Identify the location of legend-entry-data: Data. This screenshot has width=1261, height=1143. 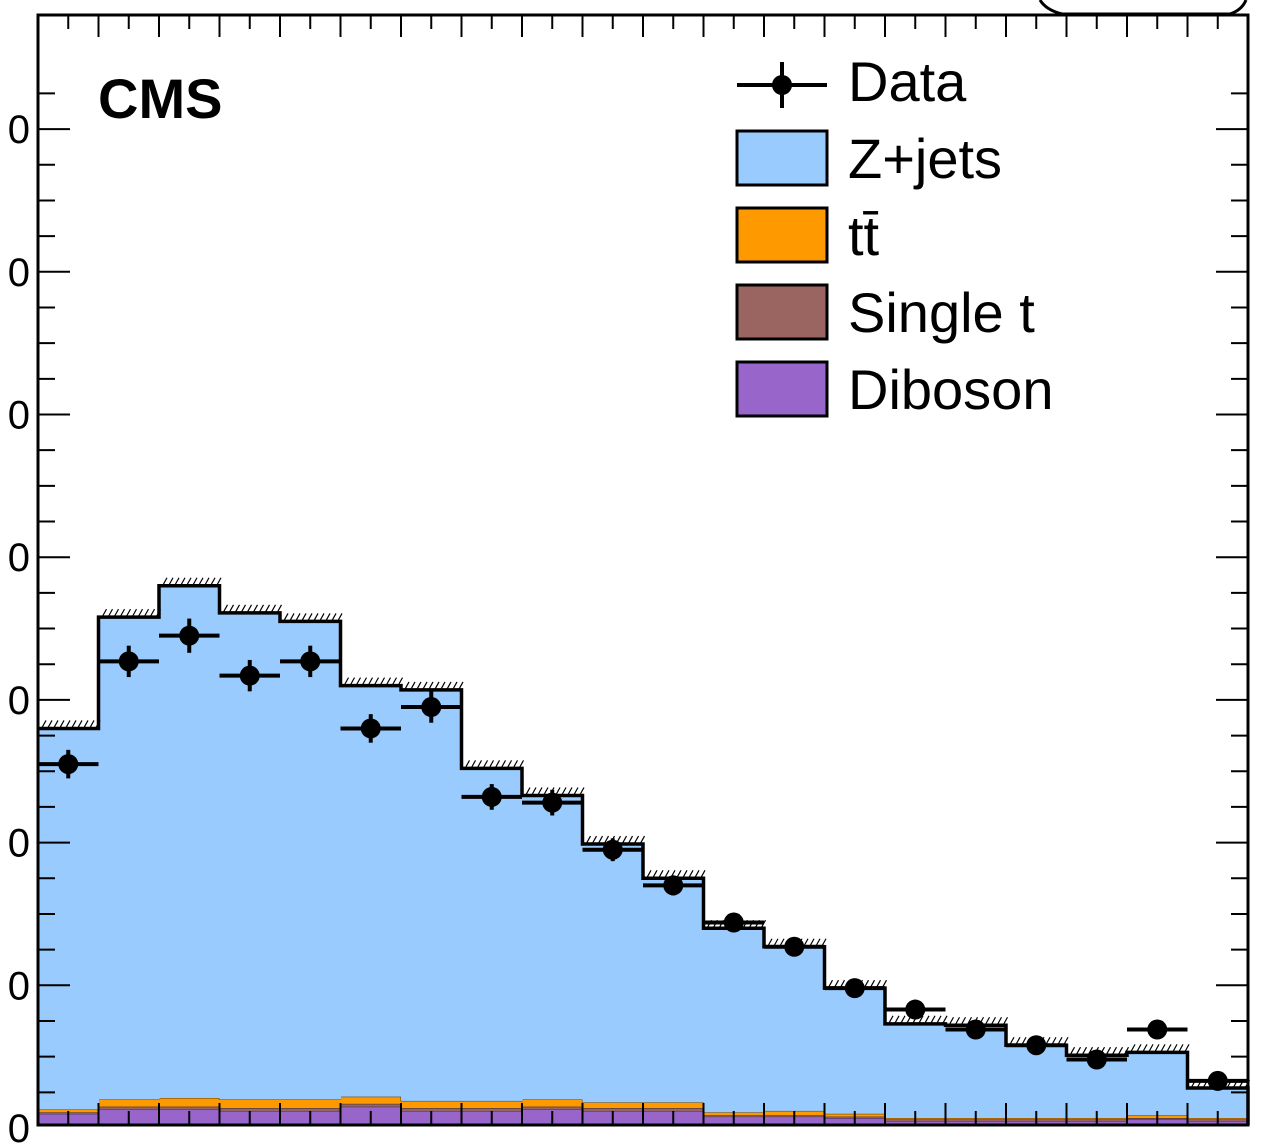
(852, 81).